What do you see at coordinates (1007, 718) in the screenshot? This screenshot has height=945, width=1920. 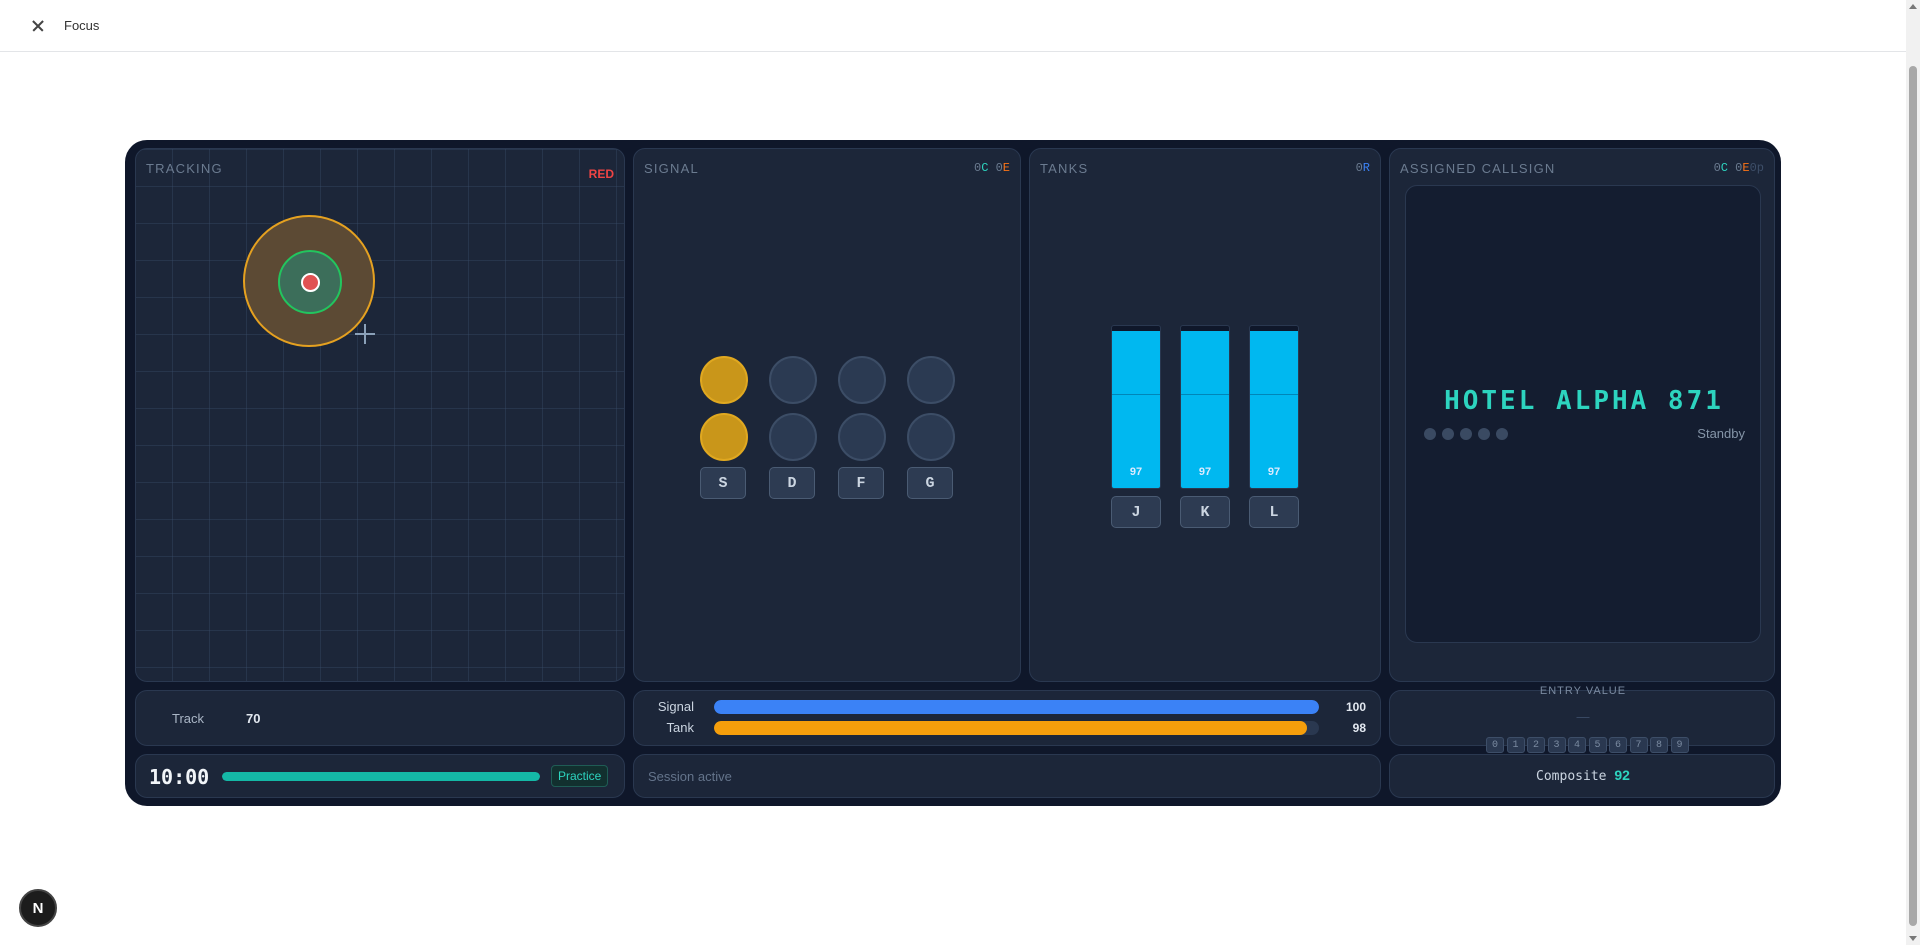 I see `metrics-bars-panel: Signal 100 Tank 98` at bounding box center [1007, 718].